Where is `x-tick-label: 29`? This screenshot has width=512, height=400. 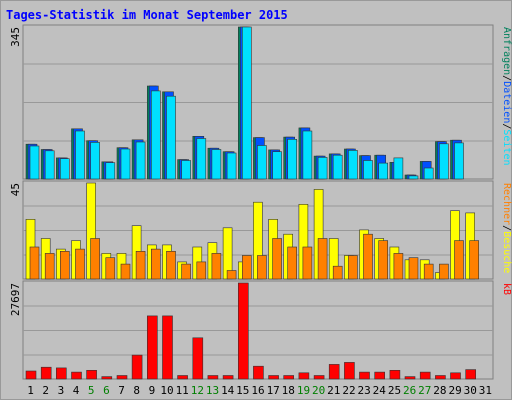 x-tick-label: 29 is located at coordinates (454, 390).